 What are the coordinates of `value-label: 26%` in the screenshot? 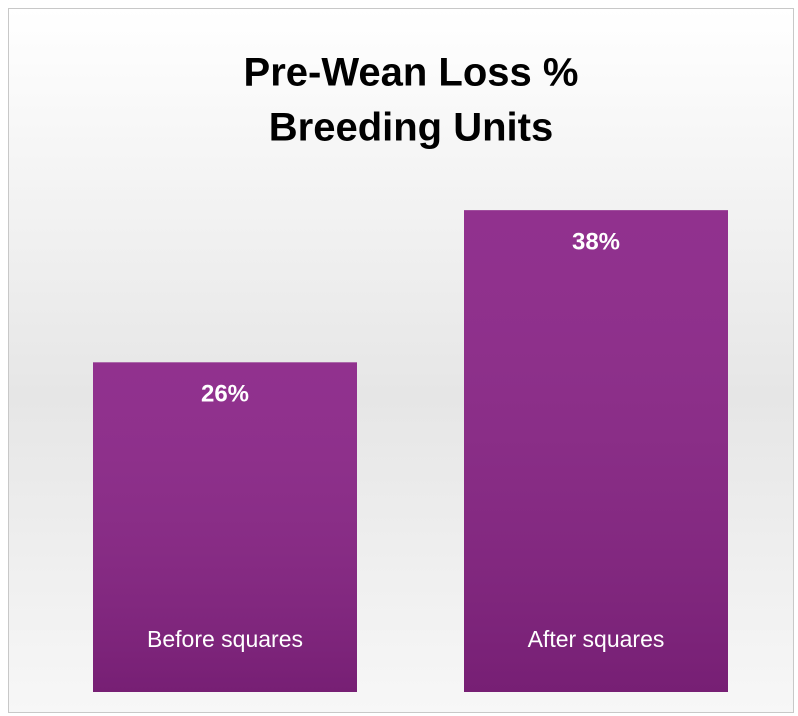 It's located at (225, 394).